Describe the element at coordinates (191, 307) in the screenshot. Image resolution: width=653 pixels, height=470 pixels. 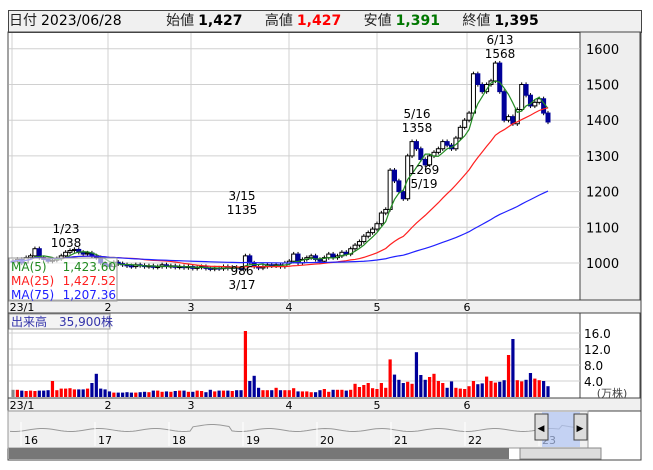
I see `month-label: 3` at that location.